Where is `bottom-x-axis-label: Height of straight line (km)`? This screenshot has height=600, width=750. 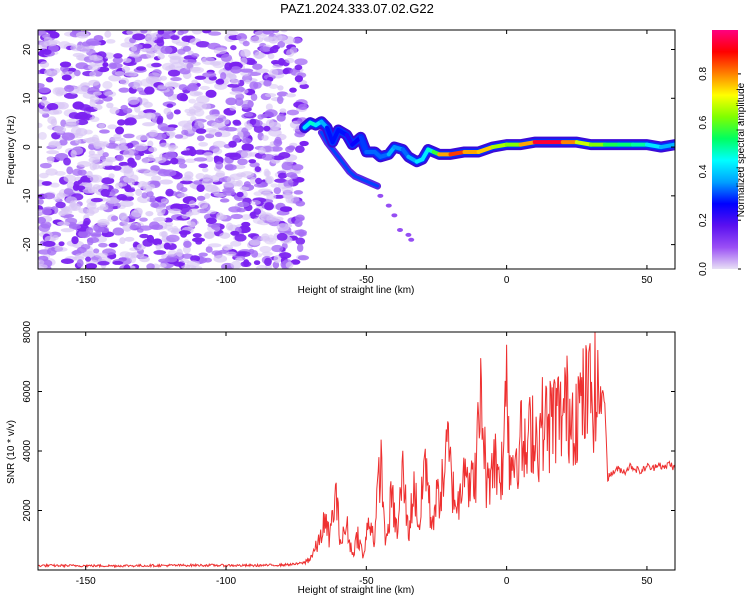 bottom-x-axis-label: Height of straight line (km) is located at coordinates (356, 590).